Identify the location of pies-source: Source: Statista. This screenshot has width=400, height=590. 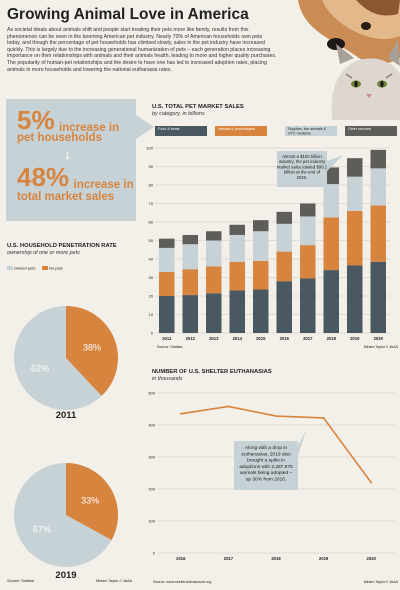
(20, 581).